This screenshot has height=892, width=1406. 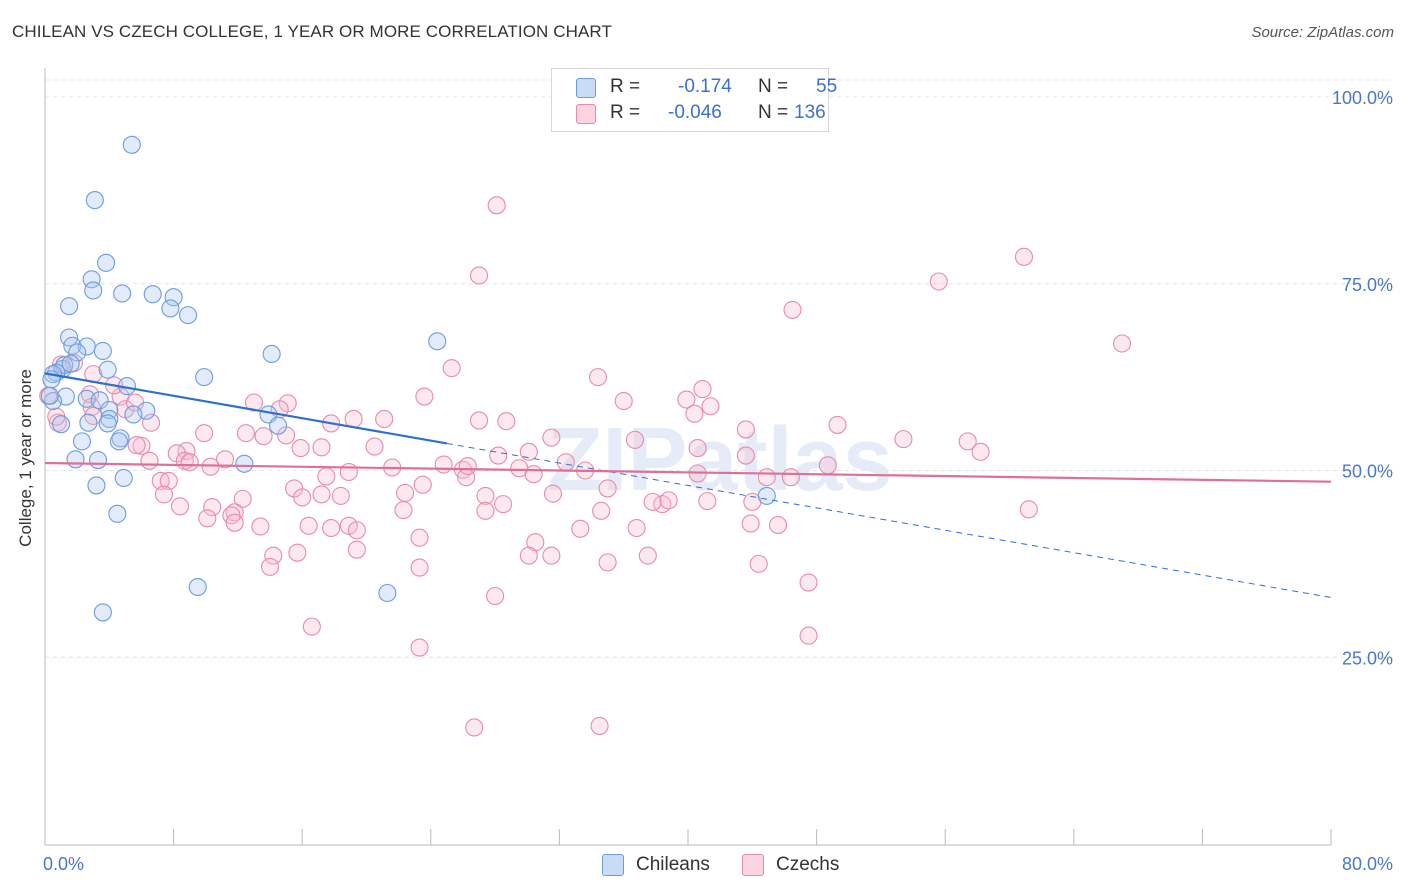 What do you see at coordinates (1367, 472) in the screenshot?
I see `y-tick-label: 50.0%` at bounding box center [1367, 472].